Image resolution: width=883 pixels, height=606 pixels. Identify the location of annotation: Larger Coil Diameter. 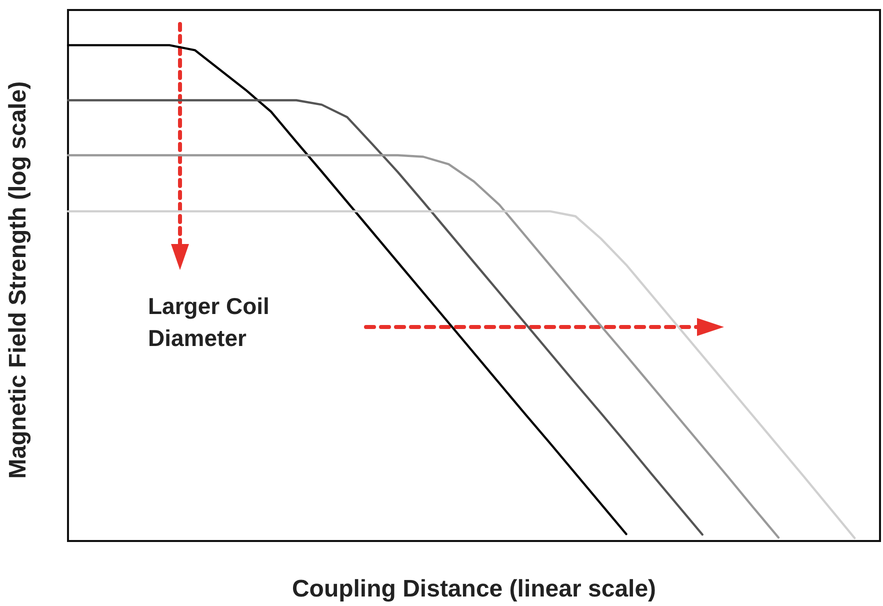
(212, 322).